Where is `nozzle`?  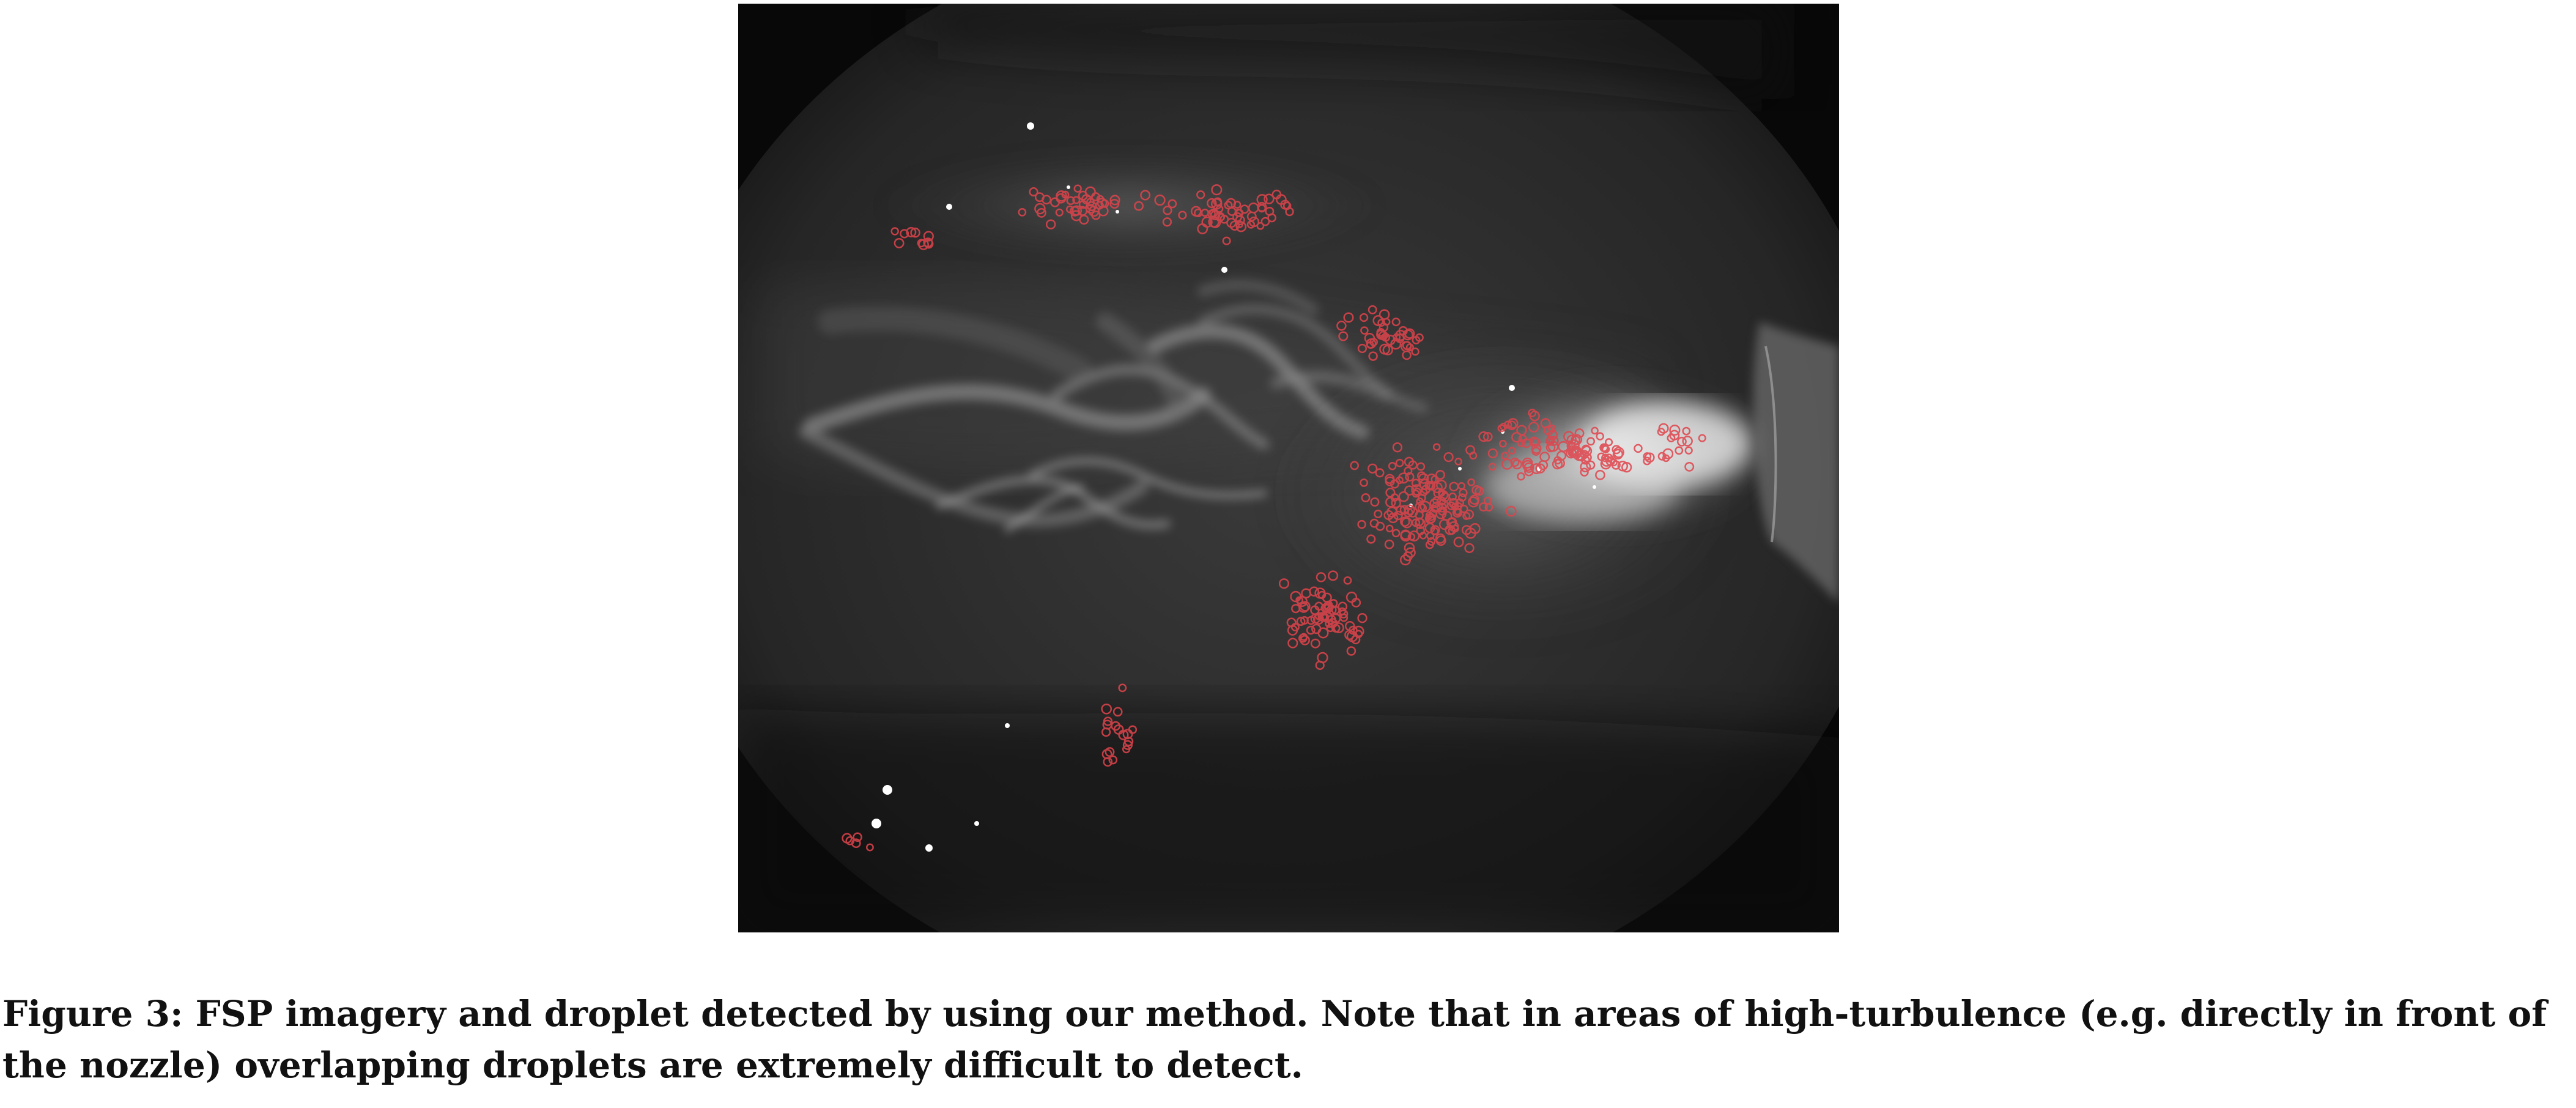
nozzle is located at coordinates (1796, 462).